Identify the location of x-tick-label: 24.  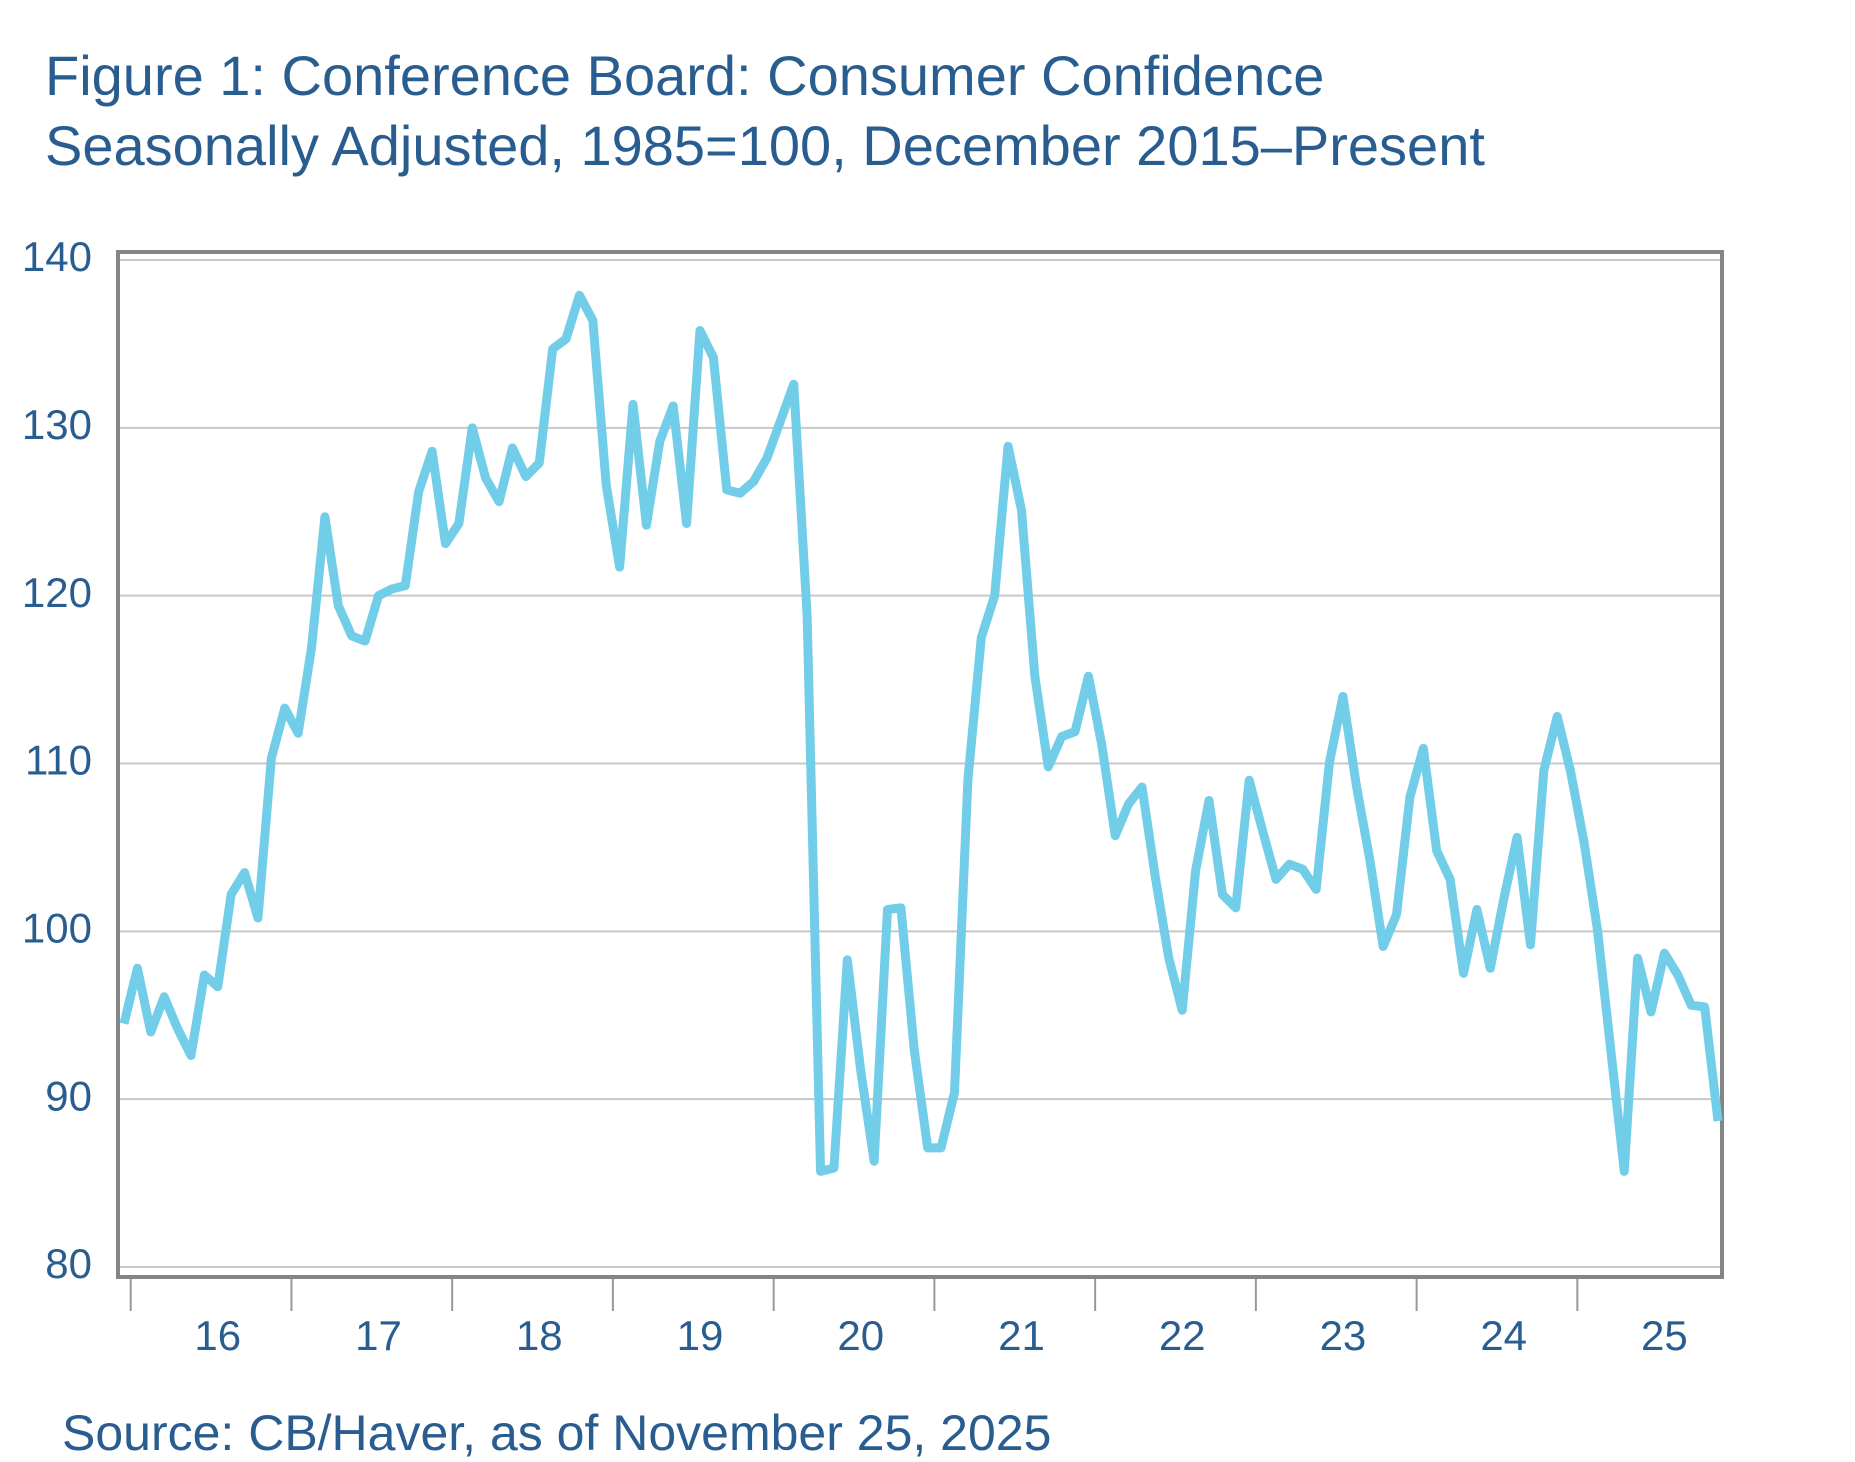
(1503, 1335).